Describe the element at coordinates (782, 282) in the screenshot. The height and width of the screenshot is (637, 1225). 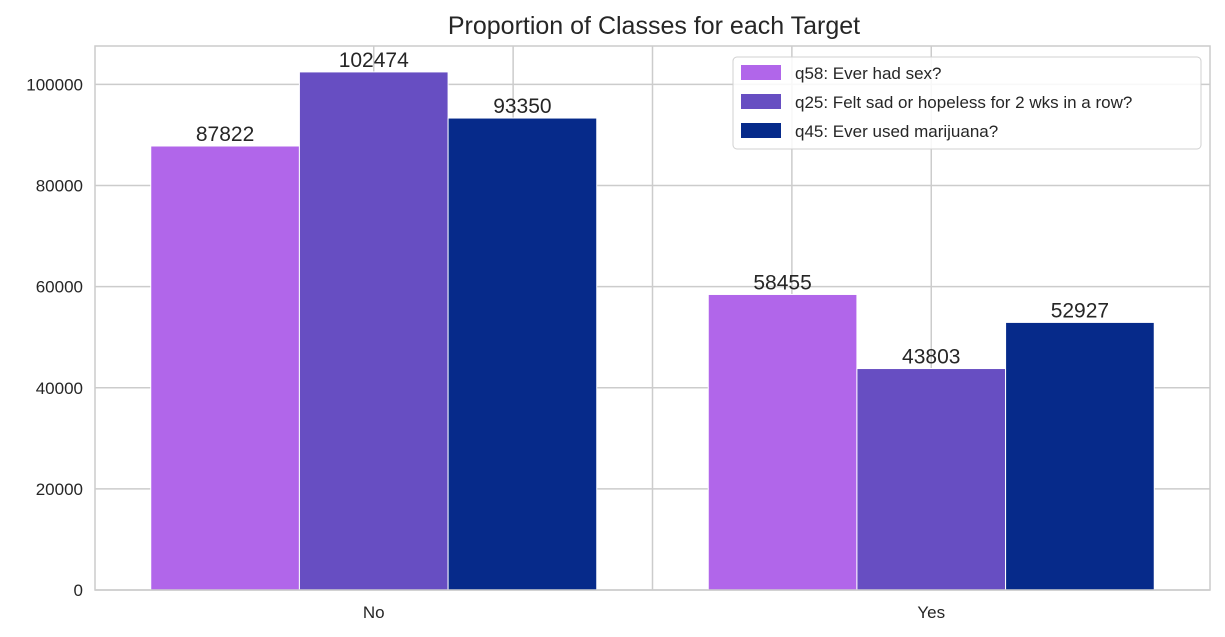
I see `bar-value-label: 58455` at that location.